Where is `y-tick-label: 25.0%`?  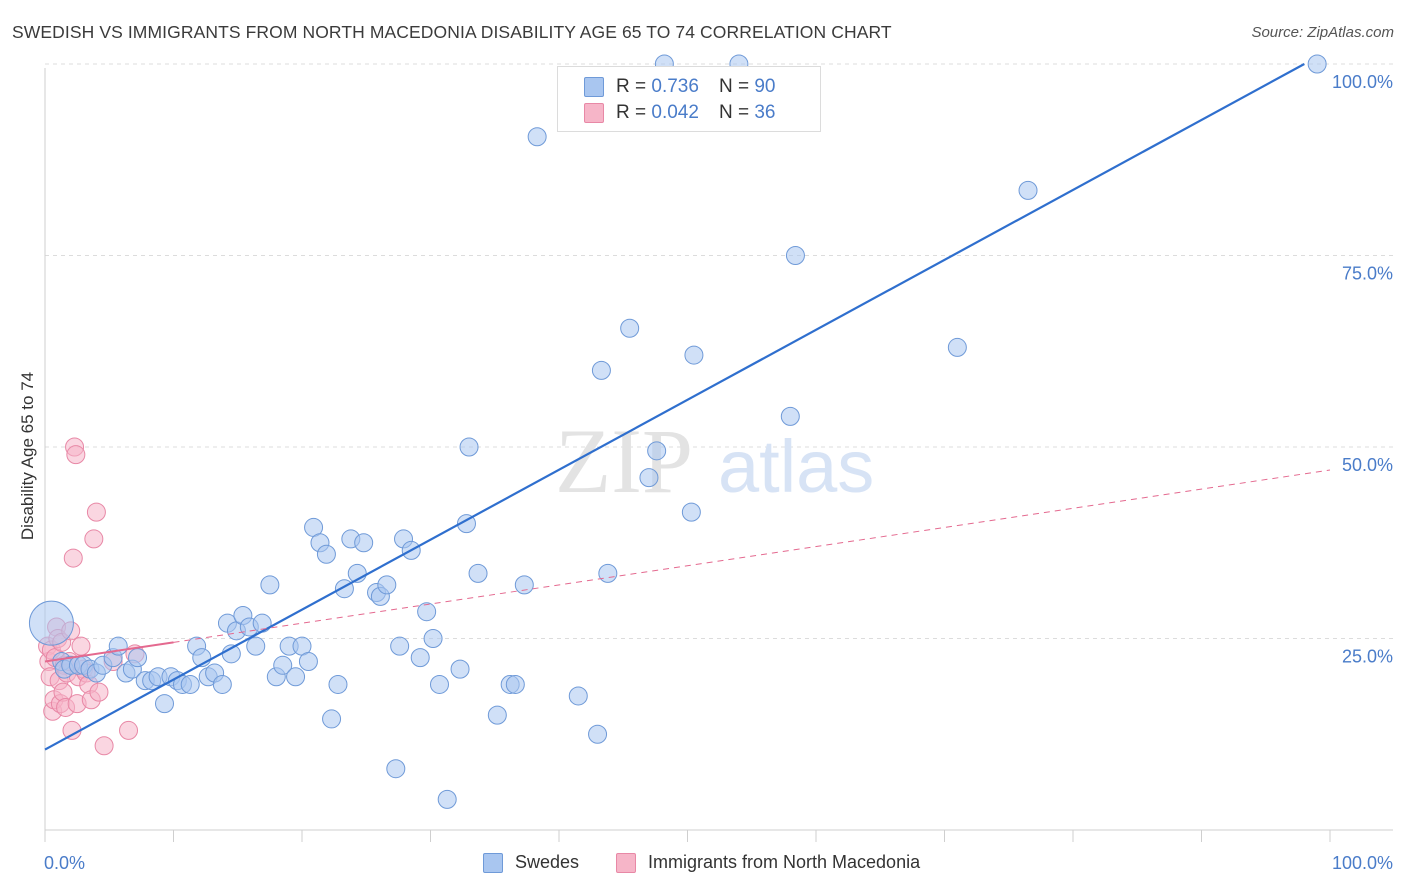
y-tick-label: 25.0% is located at coordinates (1367, 657).